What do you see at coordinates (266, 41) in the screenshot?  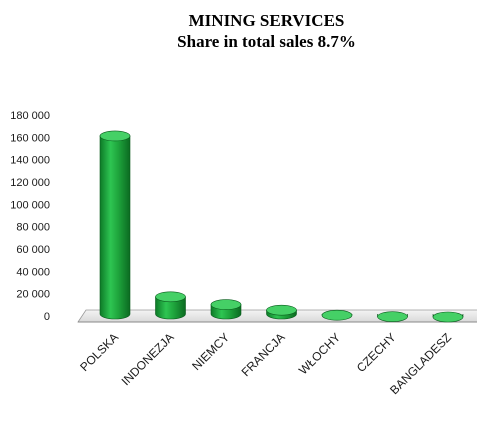 I see `chart-subtitle: Share in total sales 8.7%` at bounding box center [266, 41].